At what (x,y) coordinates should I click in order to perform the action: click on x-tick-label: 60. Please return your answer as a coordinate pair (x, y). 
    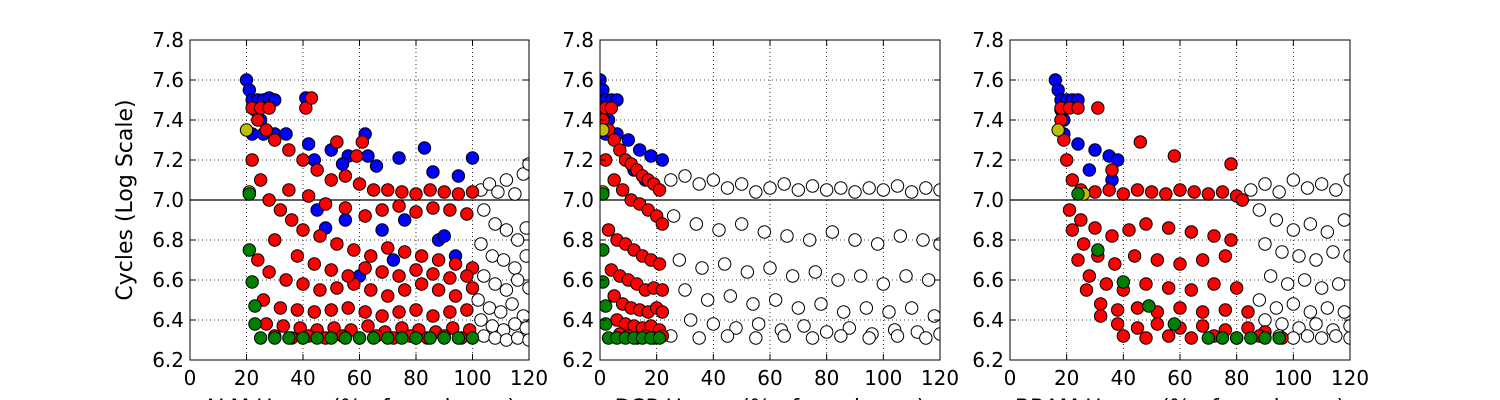
    Looking at the image, I should click on (769, 378).